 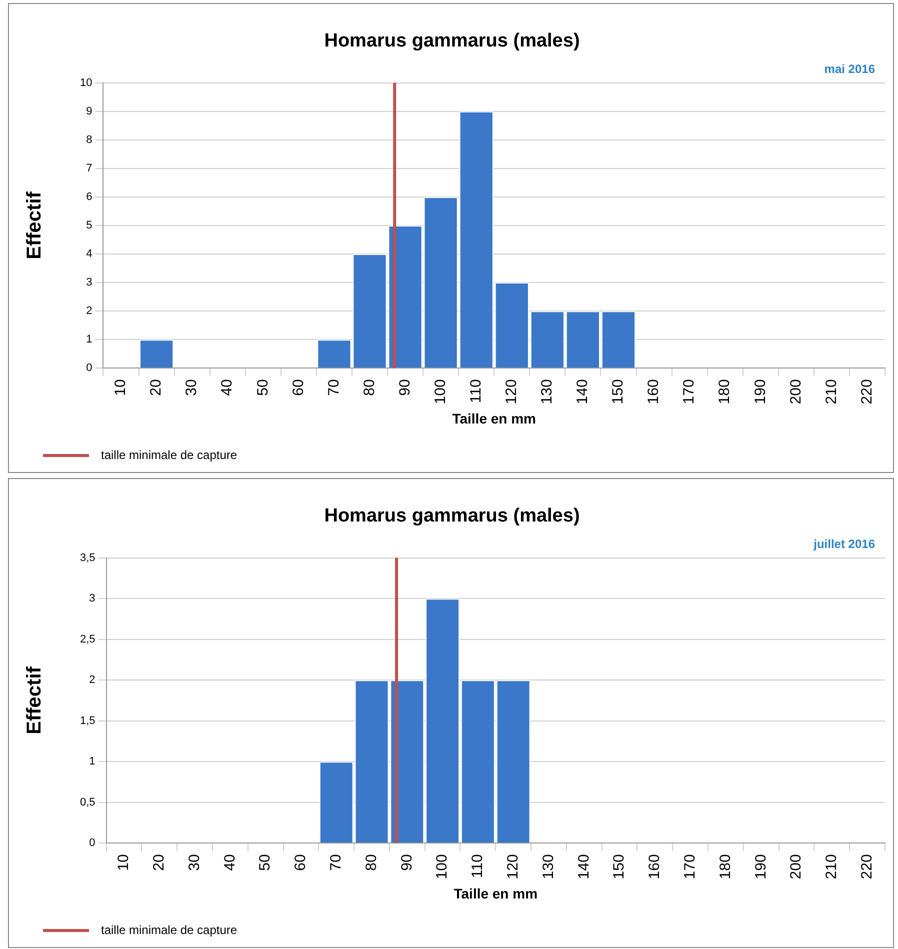 What do you see at coordinates (849, 69) in the screenshot?
I see `text: mai 2016` at bounding box center [849, 69].